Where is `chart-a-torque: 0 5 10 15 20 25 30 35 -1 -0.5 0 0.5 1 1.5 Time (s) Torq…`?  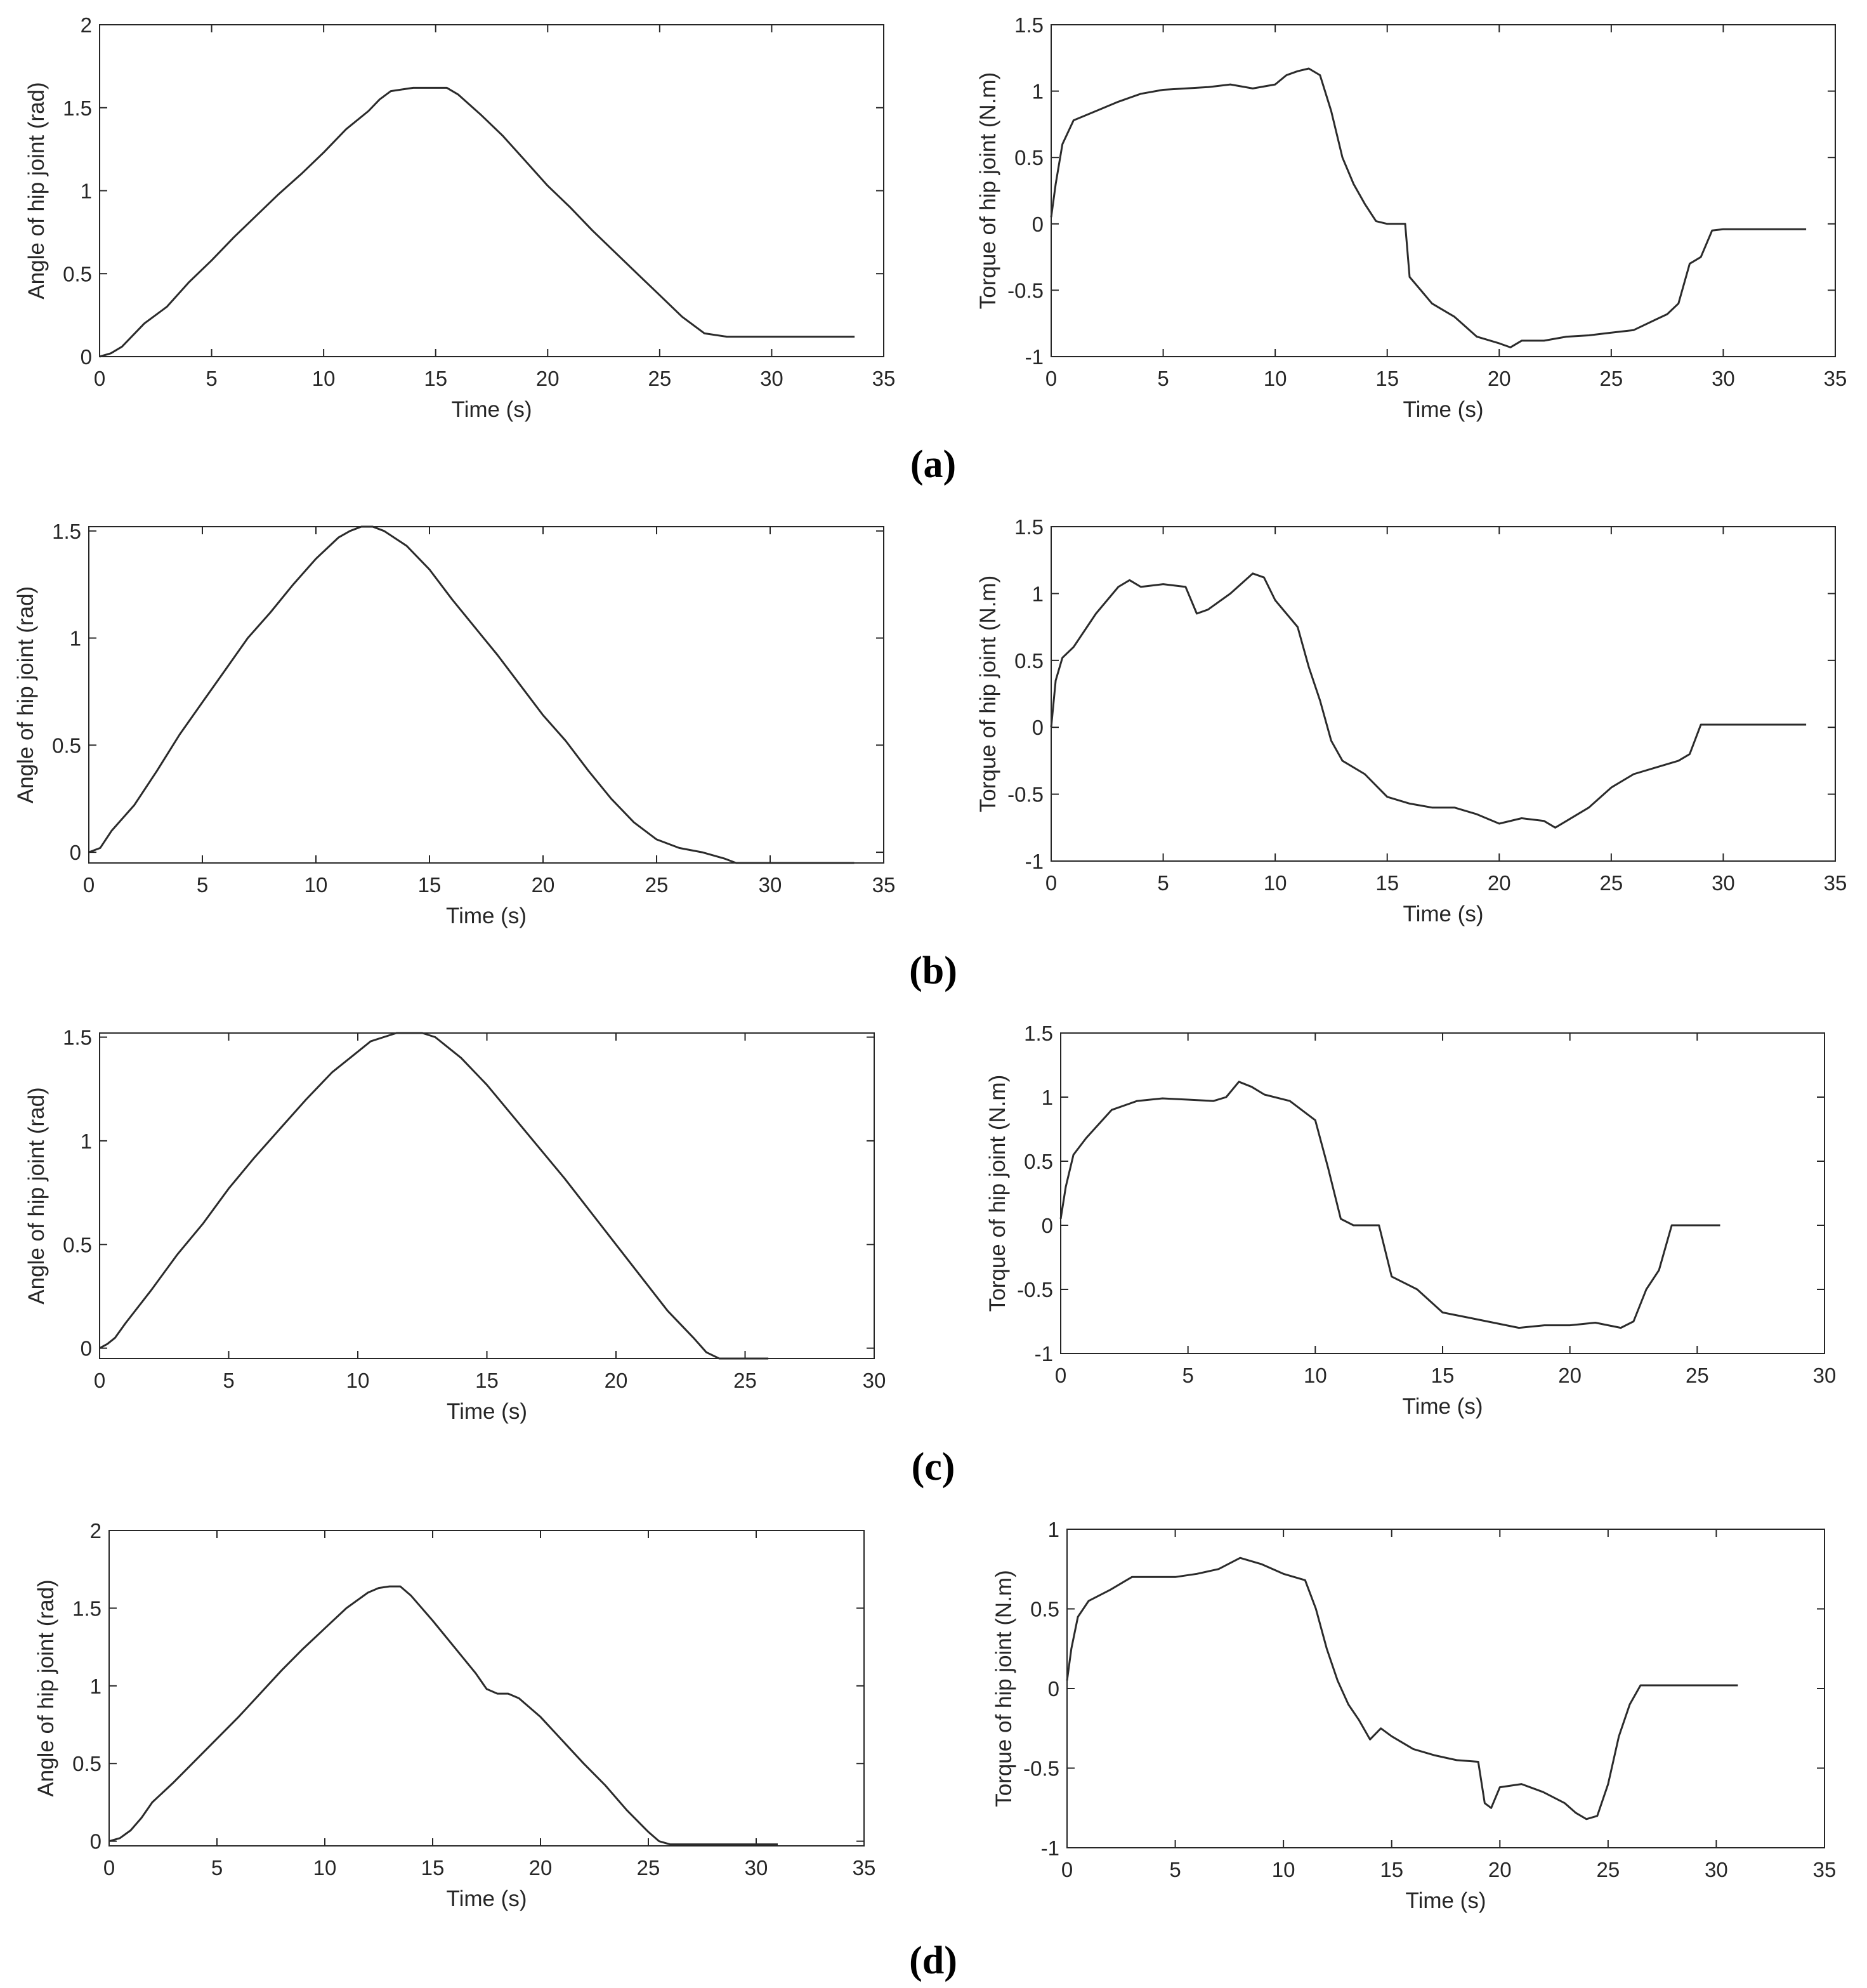 chart-a-torque: 0 5 10 15 20 25 30 35 -1 -0.5 0 0.5 1 1.5 Time (s) Torq… is located at coordinates (1411, 217).